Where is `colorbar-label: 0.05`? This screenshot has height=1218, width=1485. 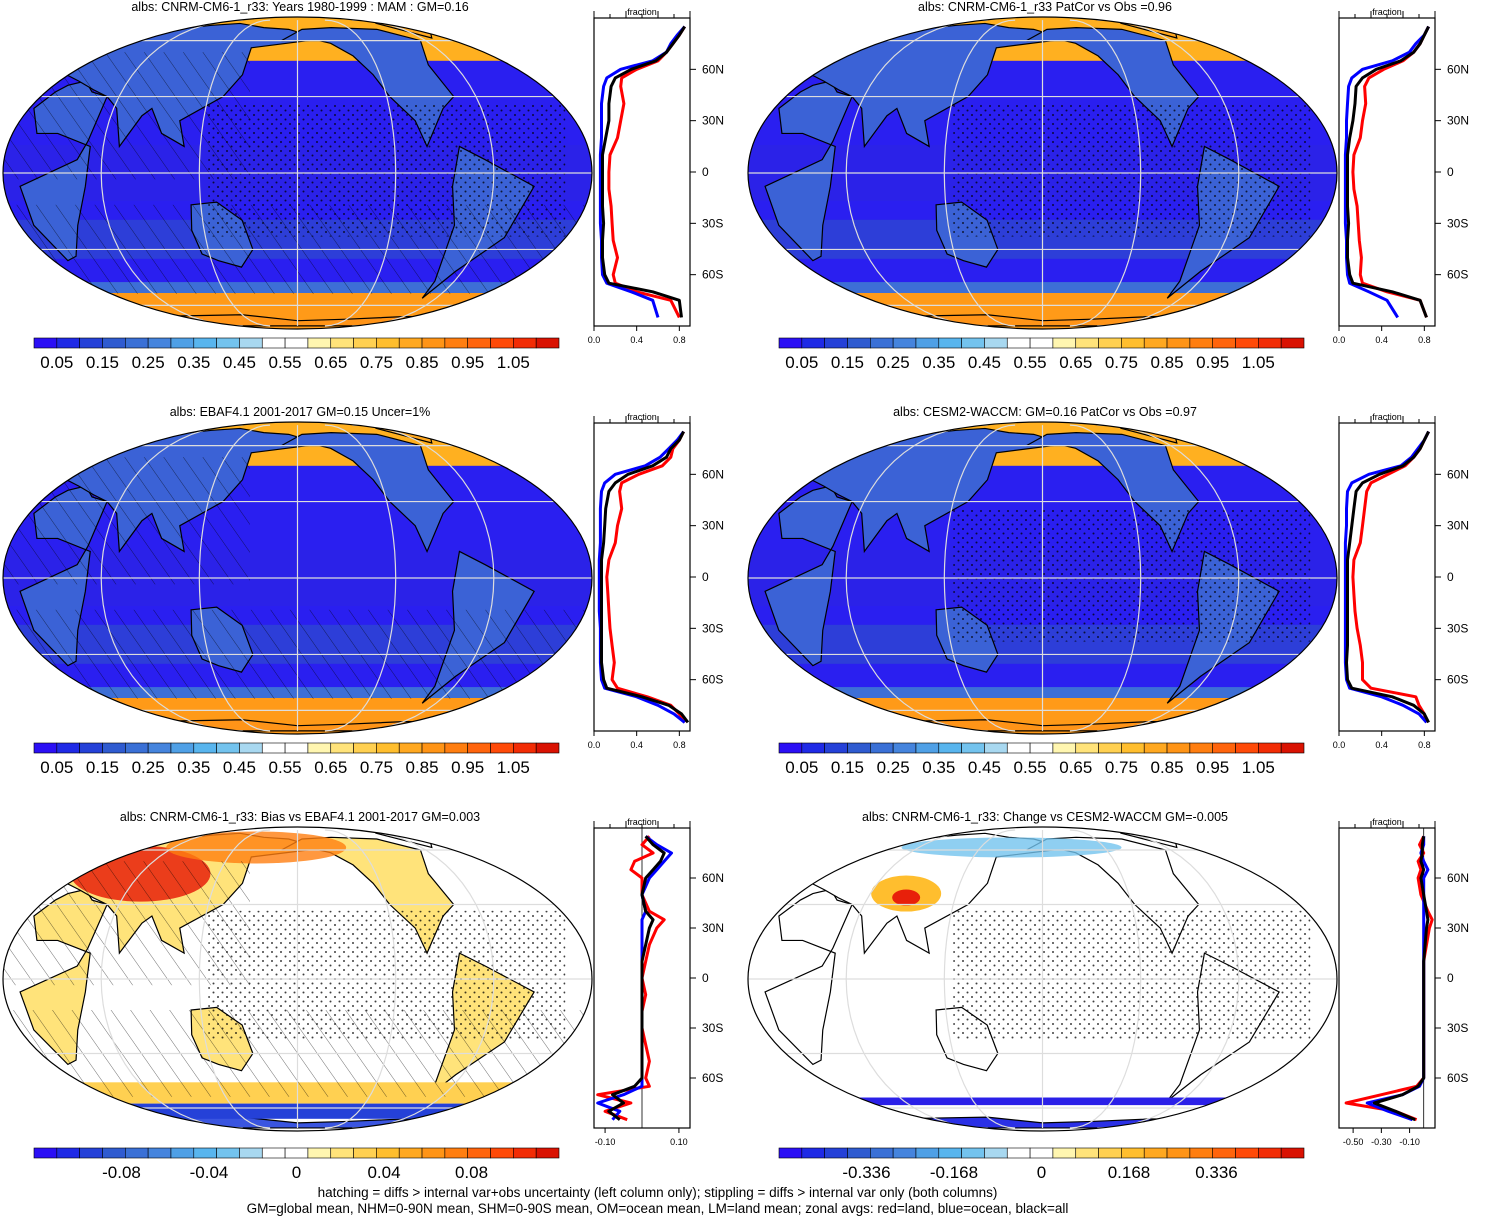
colorbar-label: 0.05 is located at coordinates (56, 767).